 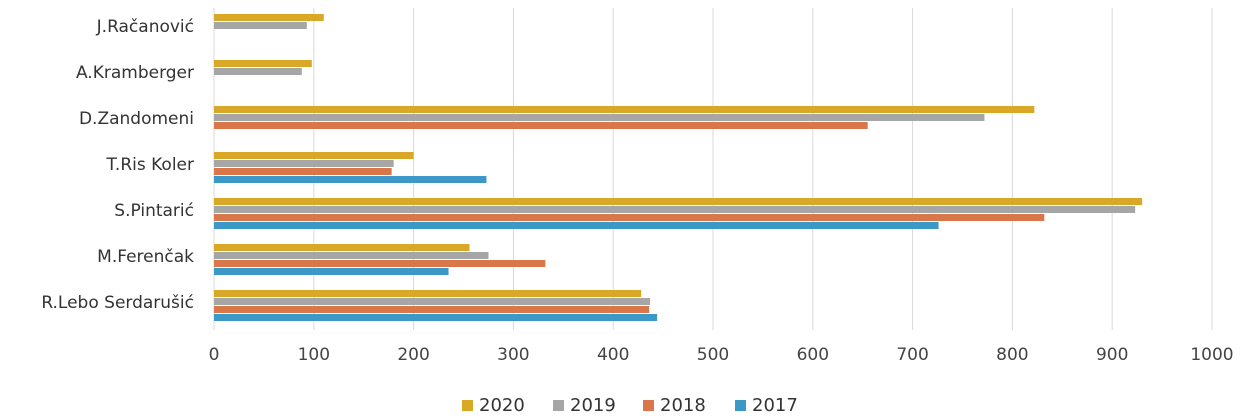 What do you see at coordinates (502, 405) in the screenshot?
I see `legend-label: 2020` at bounding box center [502, 405].